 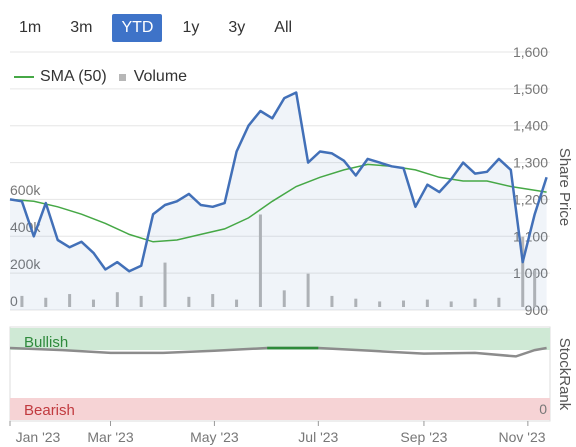 What do you see at coordinates (237, 27) in the screenshot?
I see `range-3y-button: 3y` at bounding box center [237, 27].